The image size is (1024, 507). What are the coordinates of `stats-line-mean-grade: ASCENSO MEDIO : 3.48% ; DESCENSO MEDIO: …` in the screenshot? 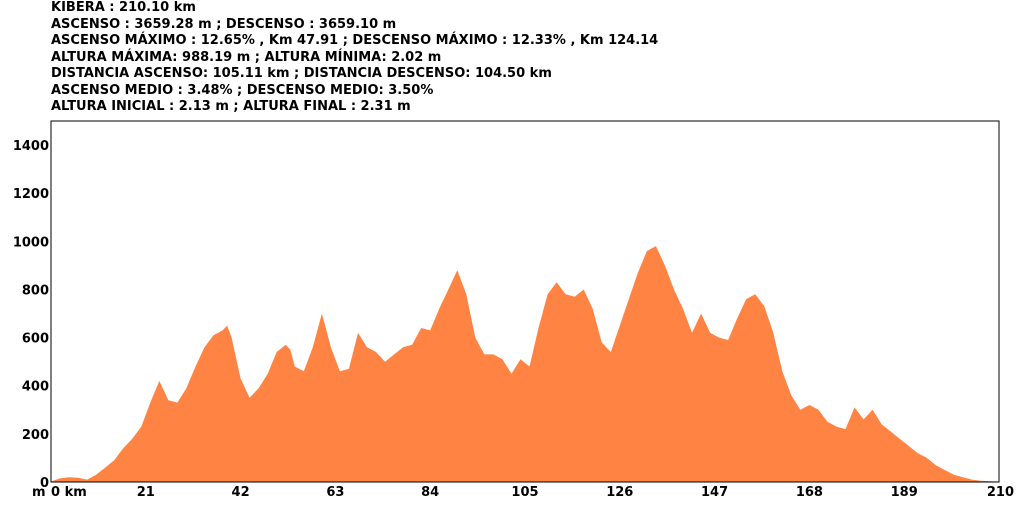 It's located at (242, 90).